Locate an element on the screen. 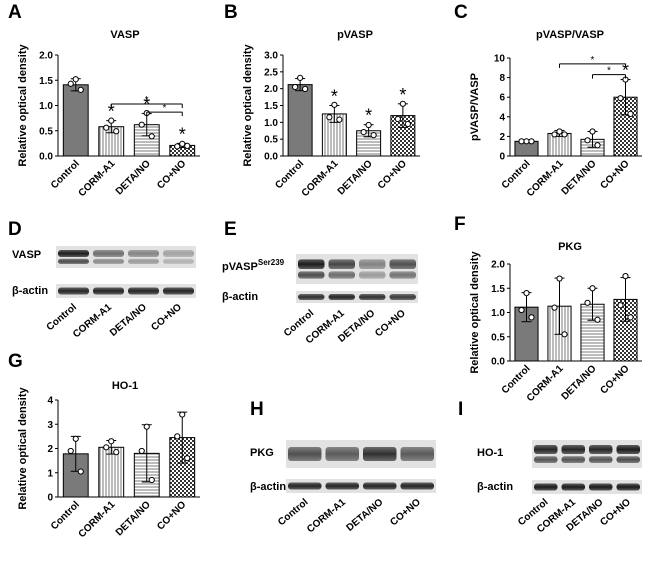  bar-g-corm-a1 is located at coordinates (111, 472).